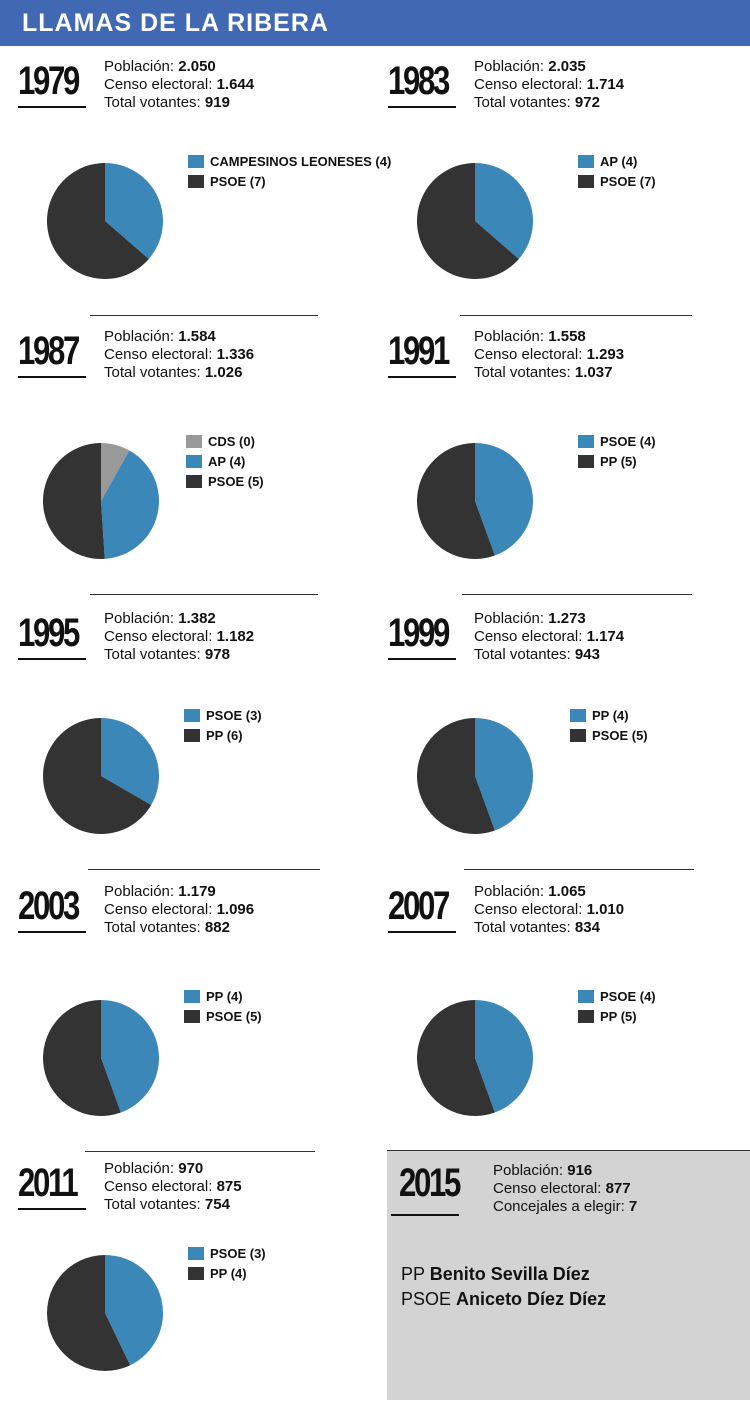  I want to click on concejales-label: Concejales a elegir:, so click(559, 1206).